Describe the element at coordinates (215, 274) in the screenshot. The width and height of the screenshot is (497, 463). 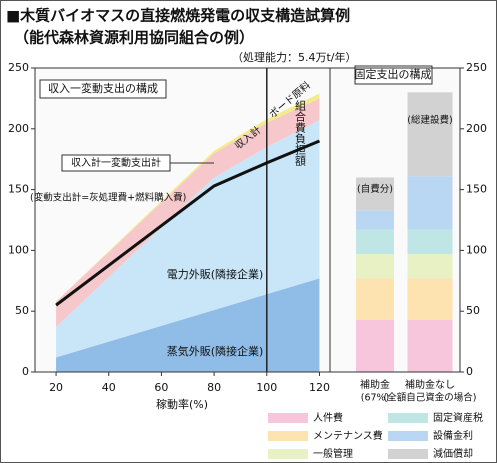
I see `series-label: 電力外販(隣接企業)` at that location.